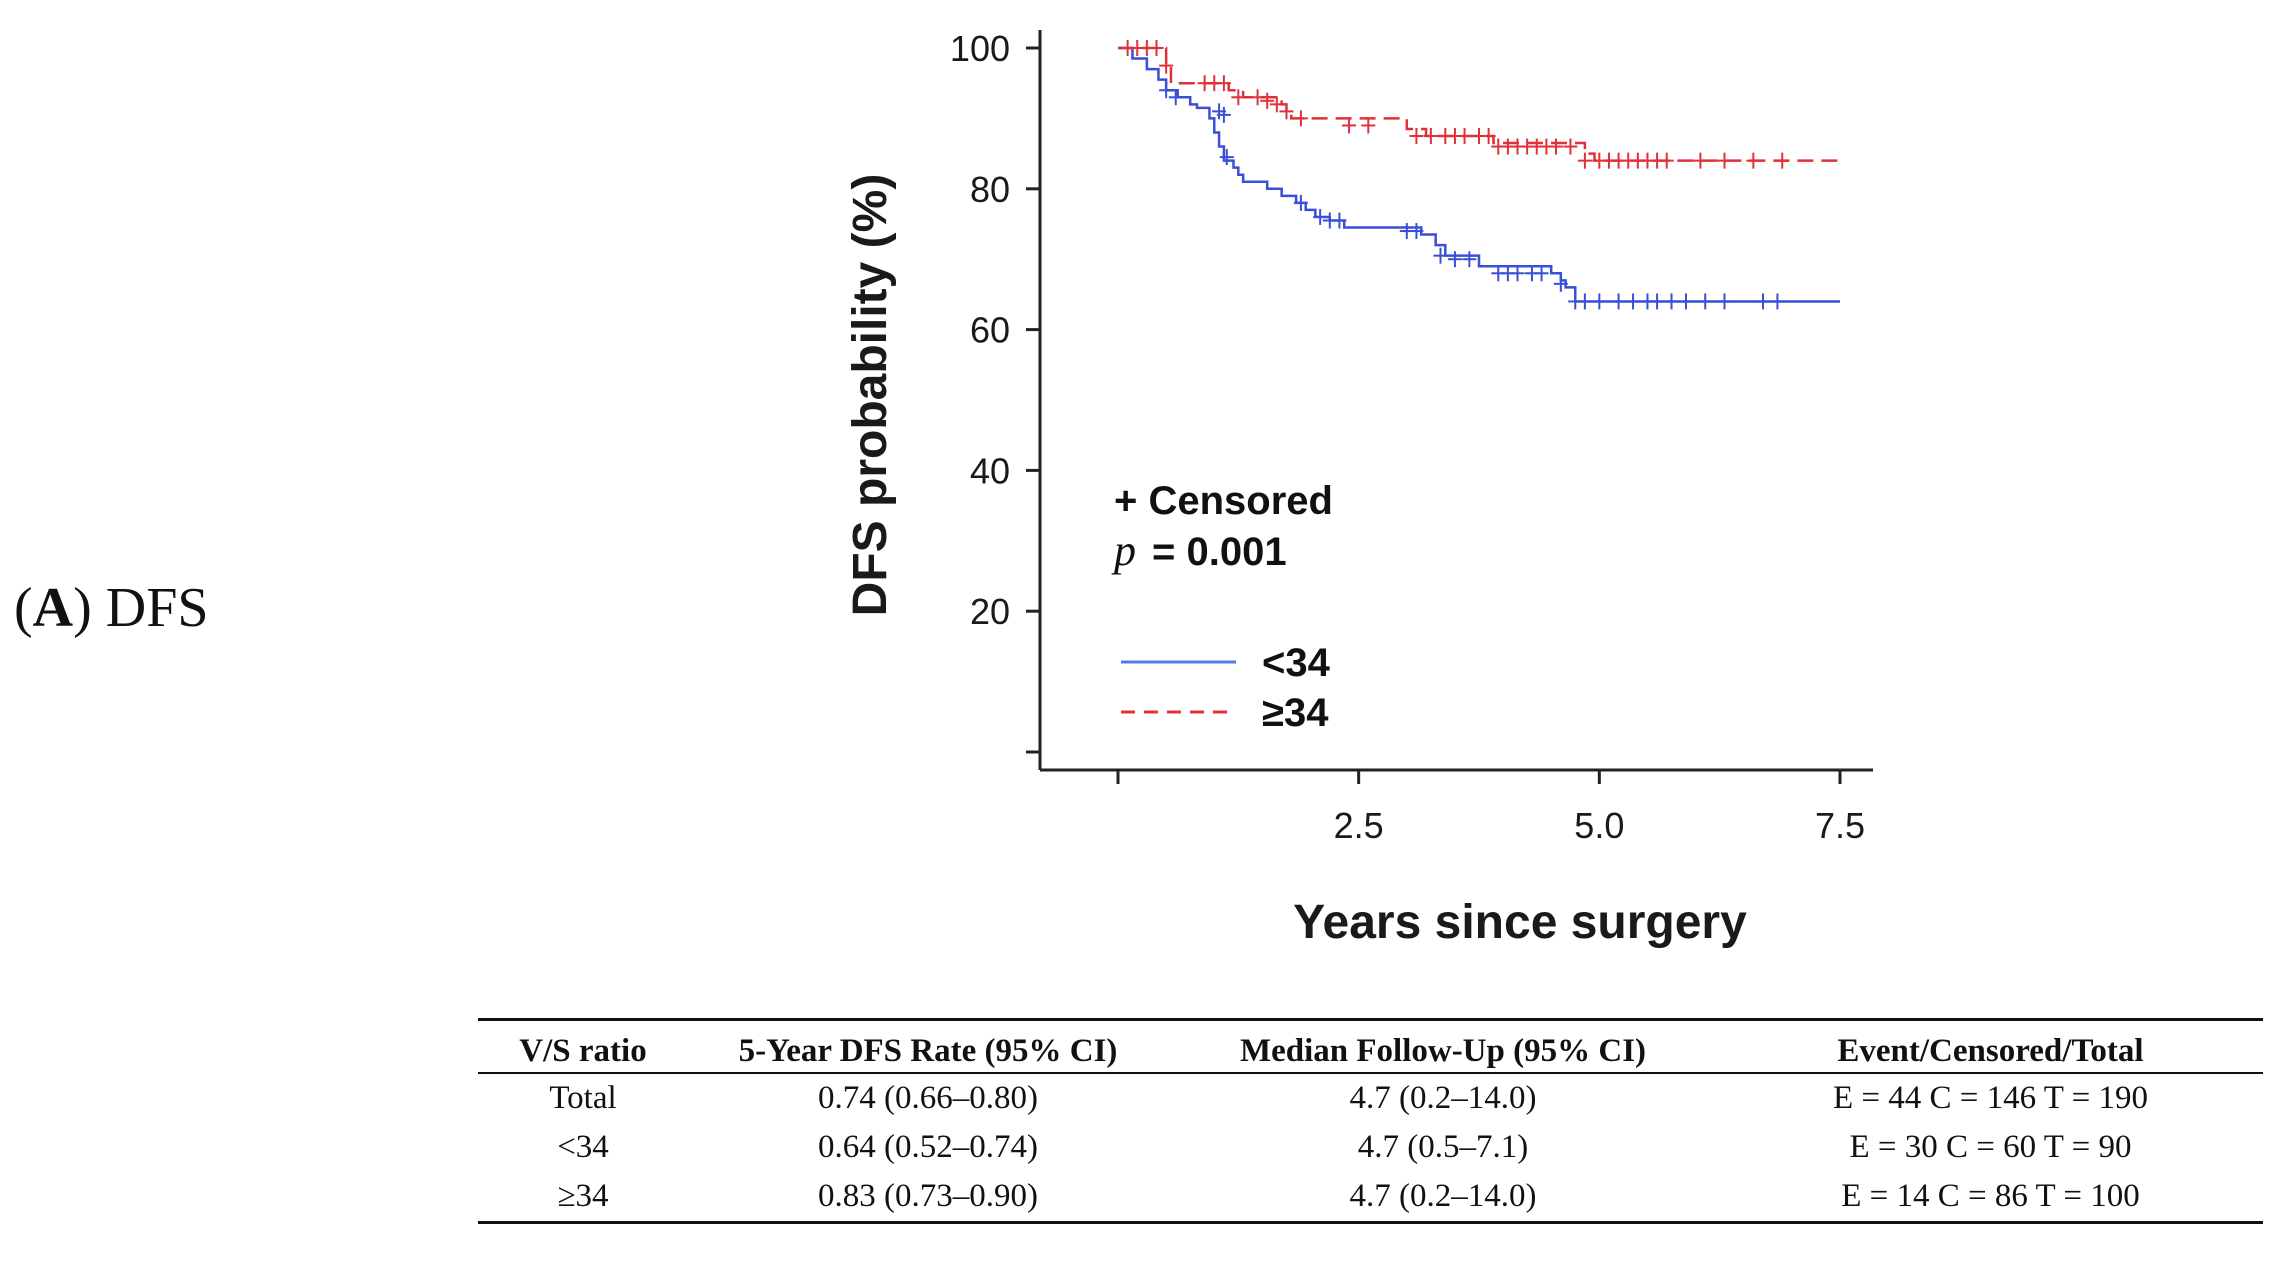 The width and height of the screenshot is (2291, 1264). I want to click on p-symbol: p, so click(1123, 550).